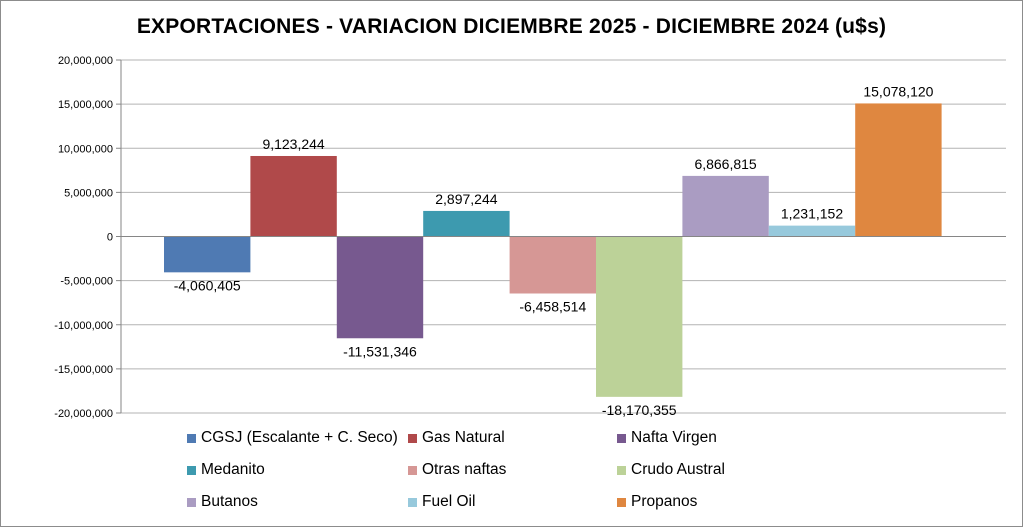  I want to click on legend-label: Otras naftas, so click(464, 469).